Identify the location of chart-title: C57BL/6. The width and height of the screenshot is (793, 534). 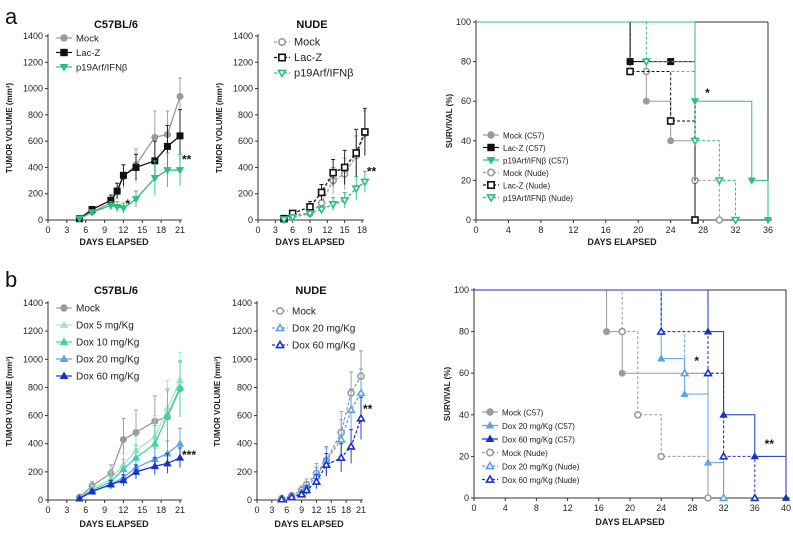
(116, 25).